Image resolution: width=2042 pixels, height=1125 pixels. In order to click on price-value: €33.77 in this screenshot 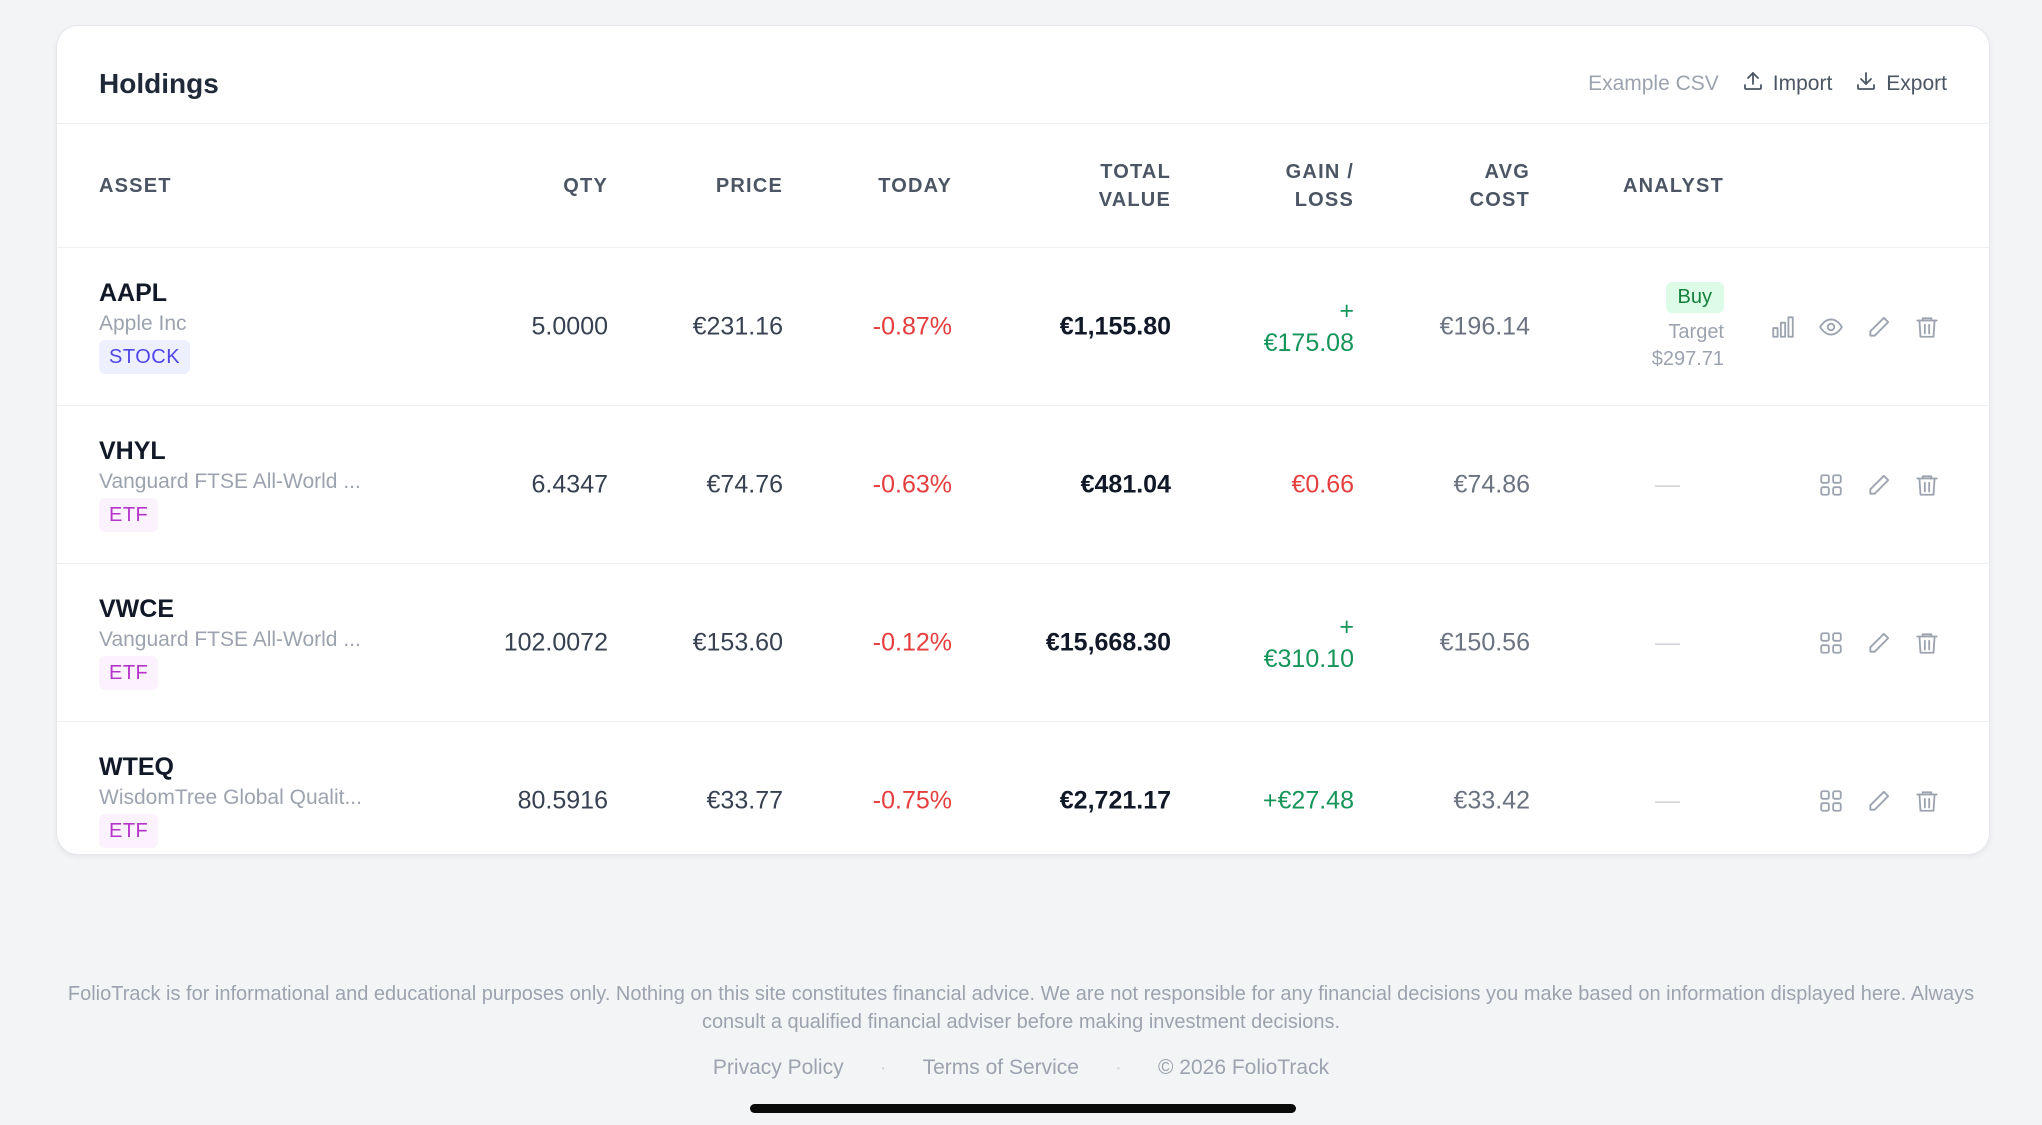, I will do `click(744, 800)`.